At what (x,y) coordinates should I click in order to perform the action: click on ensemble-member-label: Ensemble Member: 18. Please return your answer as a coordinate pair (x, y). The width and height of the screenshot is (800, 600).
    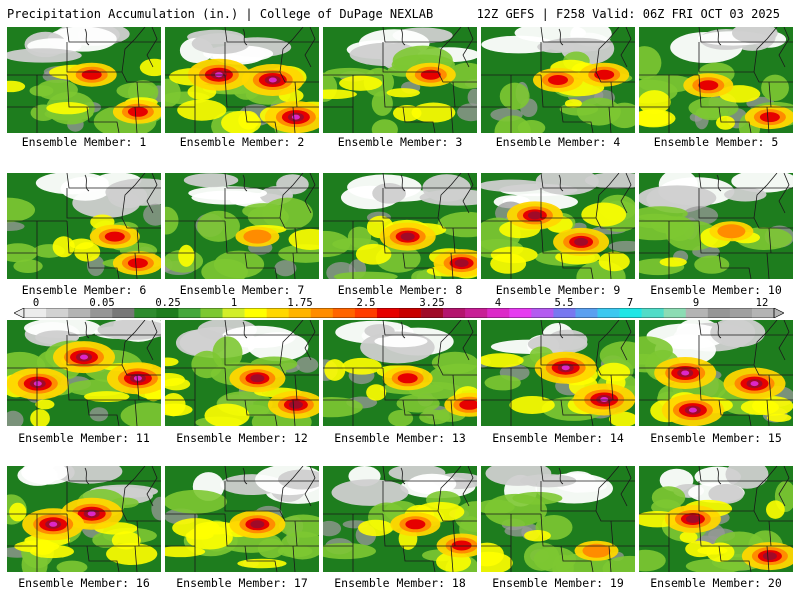
    Looking at the image, I should click on (400, 583).